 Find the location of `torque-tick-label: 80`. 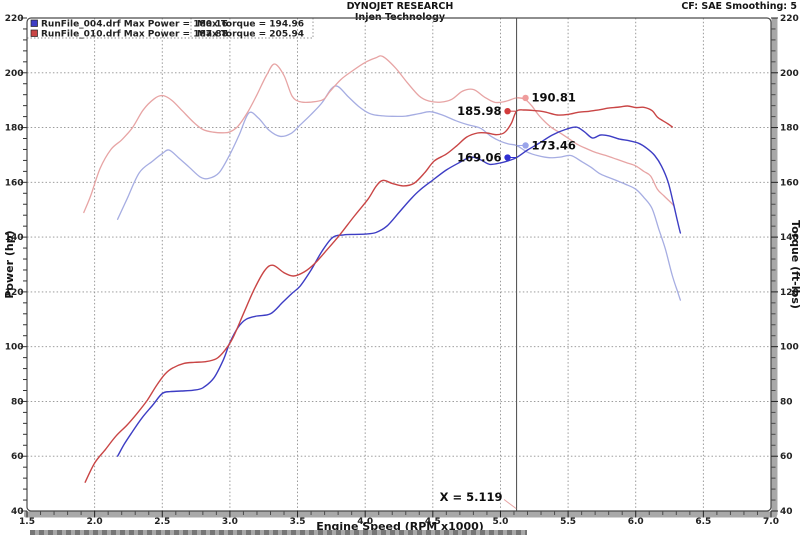

torque-tick-label: 80 is located at coordinates (786, 402).